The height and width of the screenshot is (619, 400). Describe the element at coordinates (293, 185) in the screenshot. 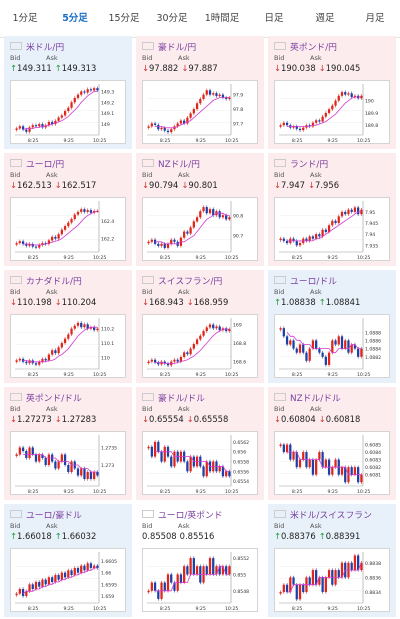

I see `bid-price: 7.947` at that location.